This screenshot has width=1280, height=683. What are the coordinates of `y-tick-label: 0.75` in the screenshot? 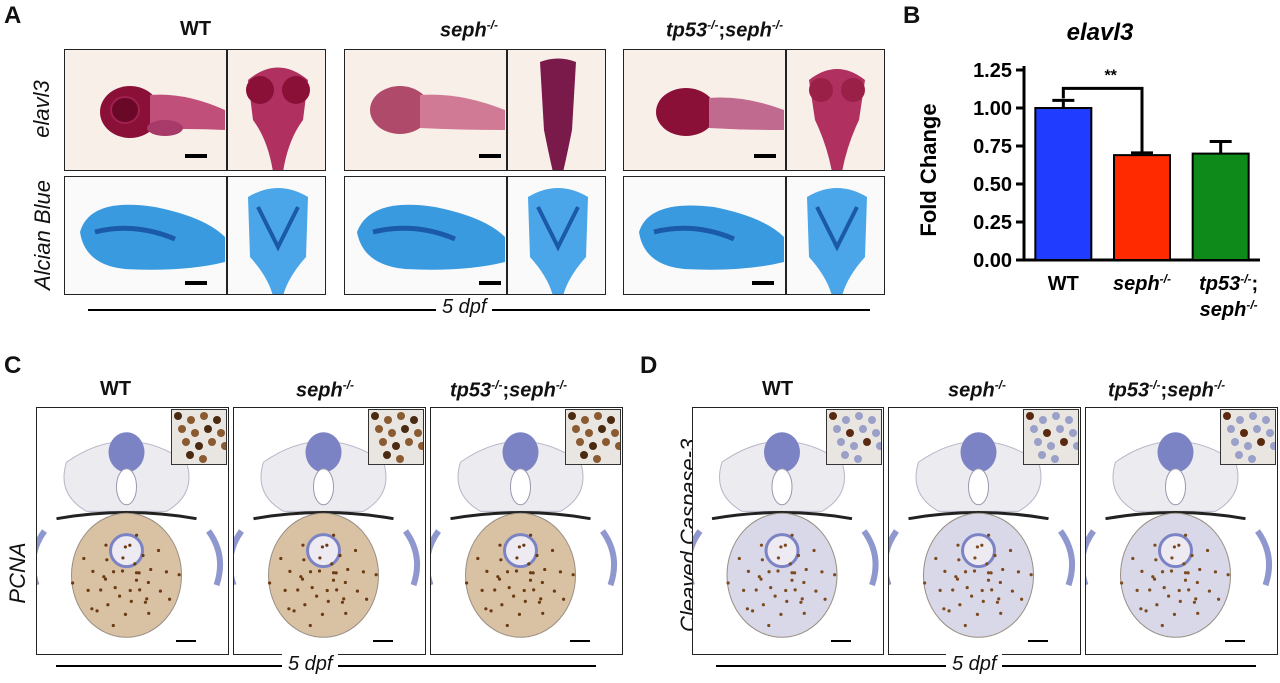 It's located at (992, 147).